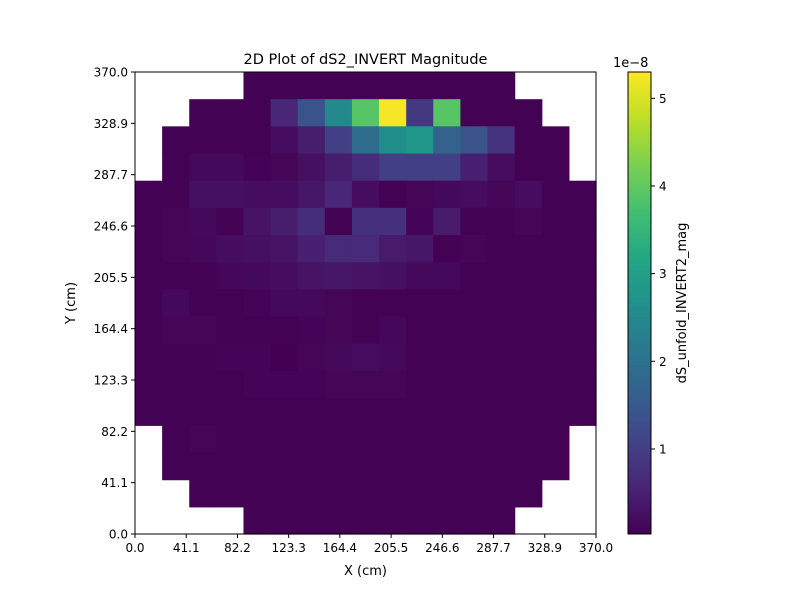 This screenshot has height=604, width=800. Describe the element at coordinates (663, 274) in the screenshot. I see `colorbar-tick-label: 3` at that location.